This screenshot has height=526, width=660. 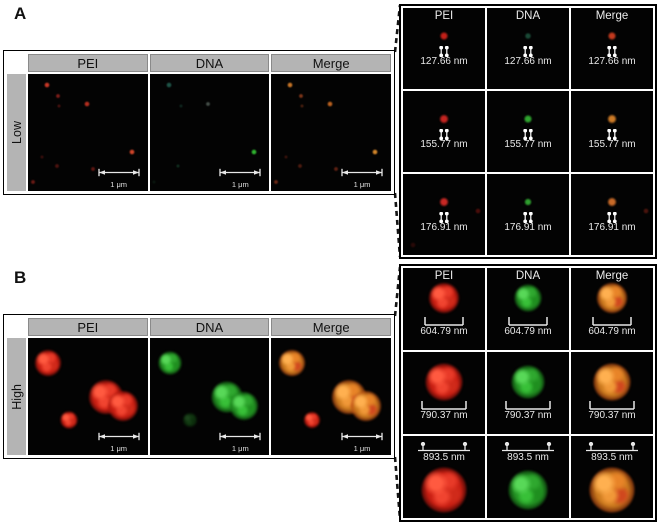 What do you see at coordinates (612, 276) in the screenshot?
I see `inset-header-merge: Merge` at bounding box center [612, 276].